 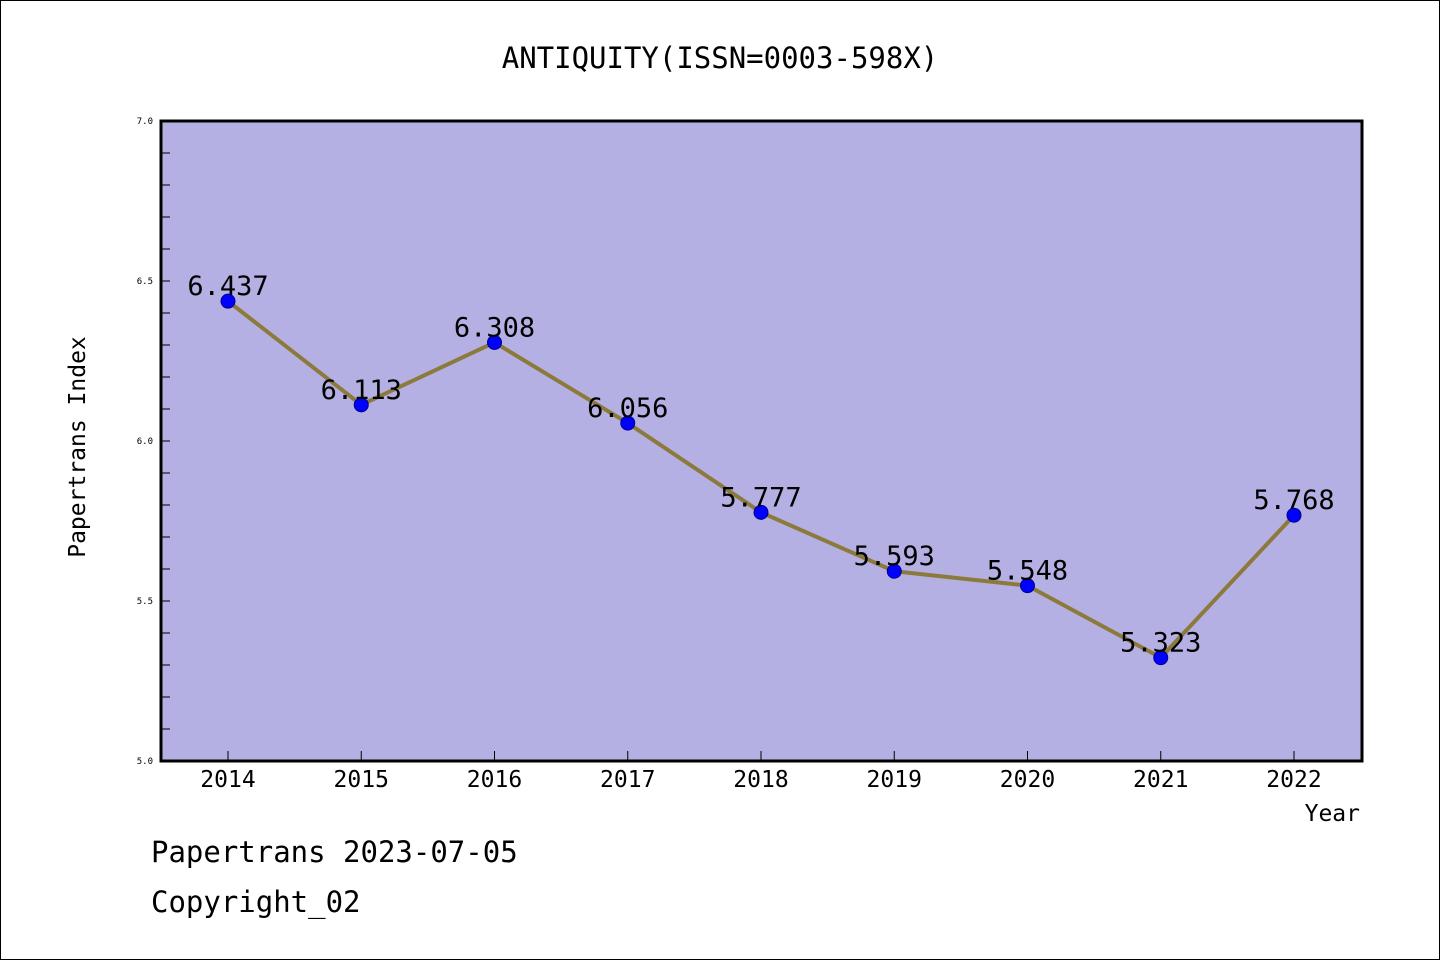 I want to click on x-tick-label: 2021, so click(x=1160, y=780).